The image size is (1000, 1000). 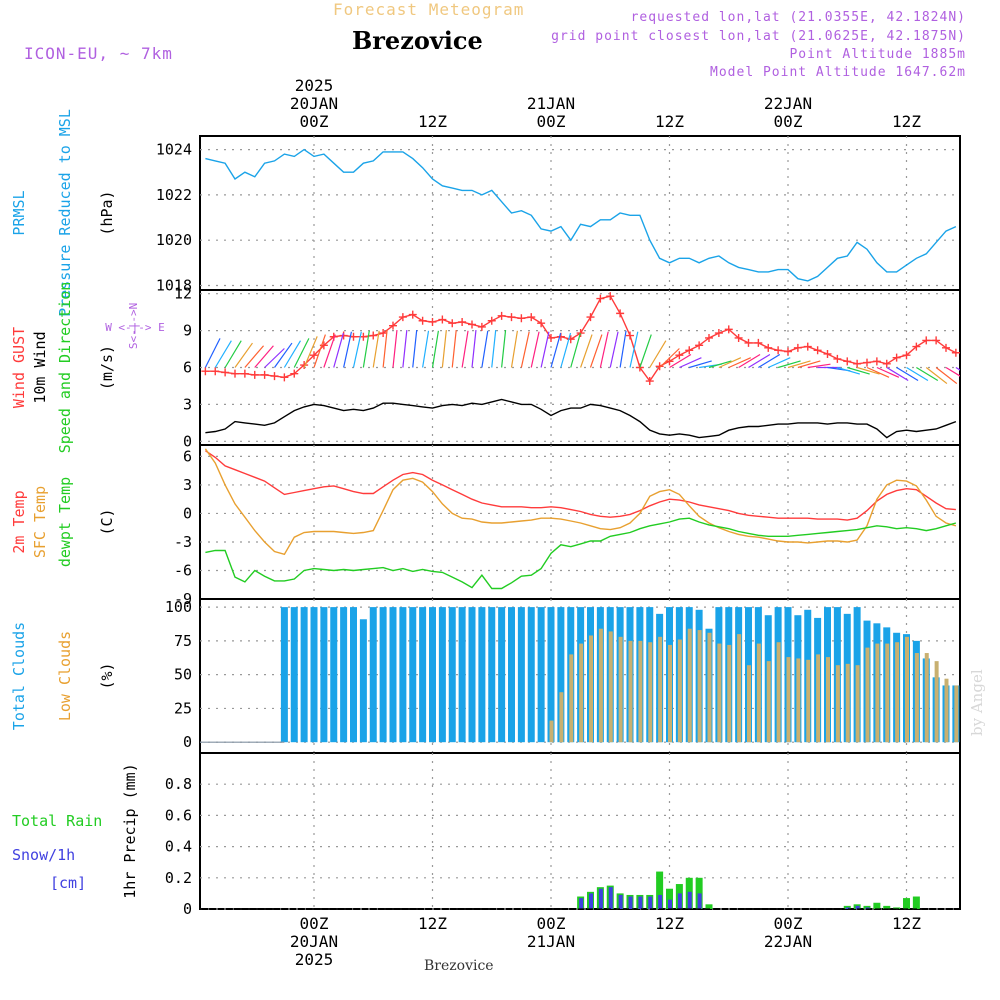 What do you see at coordinates (187, 485) in the screenshot?
I see `y-tick-label: 3` at bounding box center [187, 485].